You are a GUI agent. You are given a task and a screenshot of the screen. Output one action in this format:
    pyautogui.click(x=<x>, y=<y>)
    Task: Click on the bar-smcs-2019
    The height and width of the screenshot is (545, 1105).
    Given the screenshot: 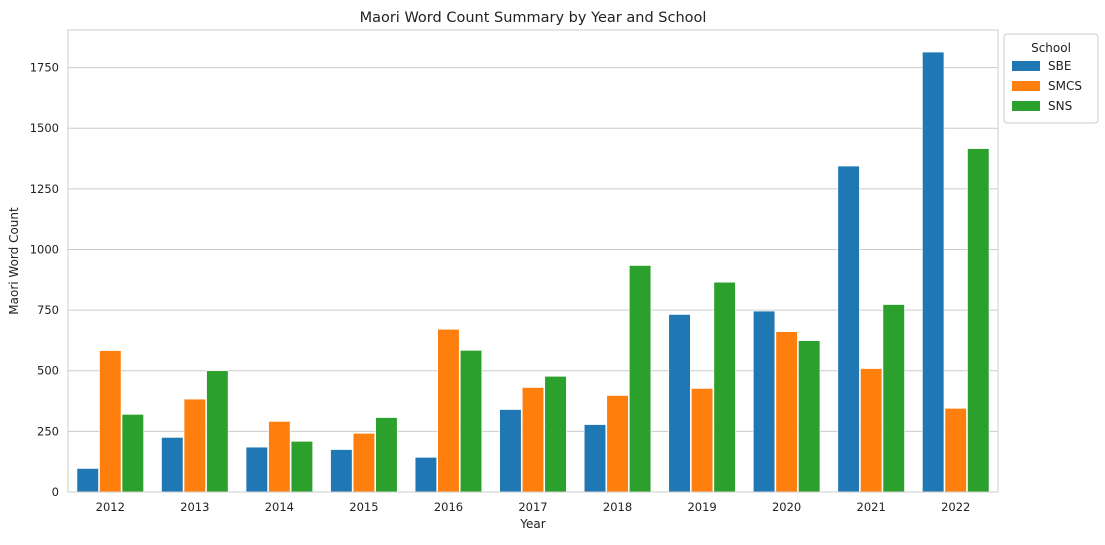 What is the action you would take?
    pyautogui.click(x=702, y=440)
    